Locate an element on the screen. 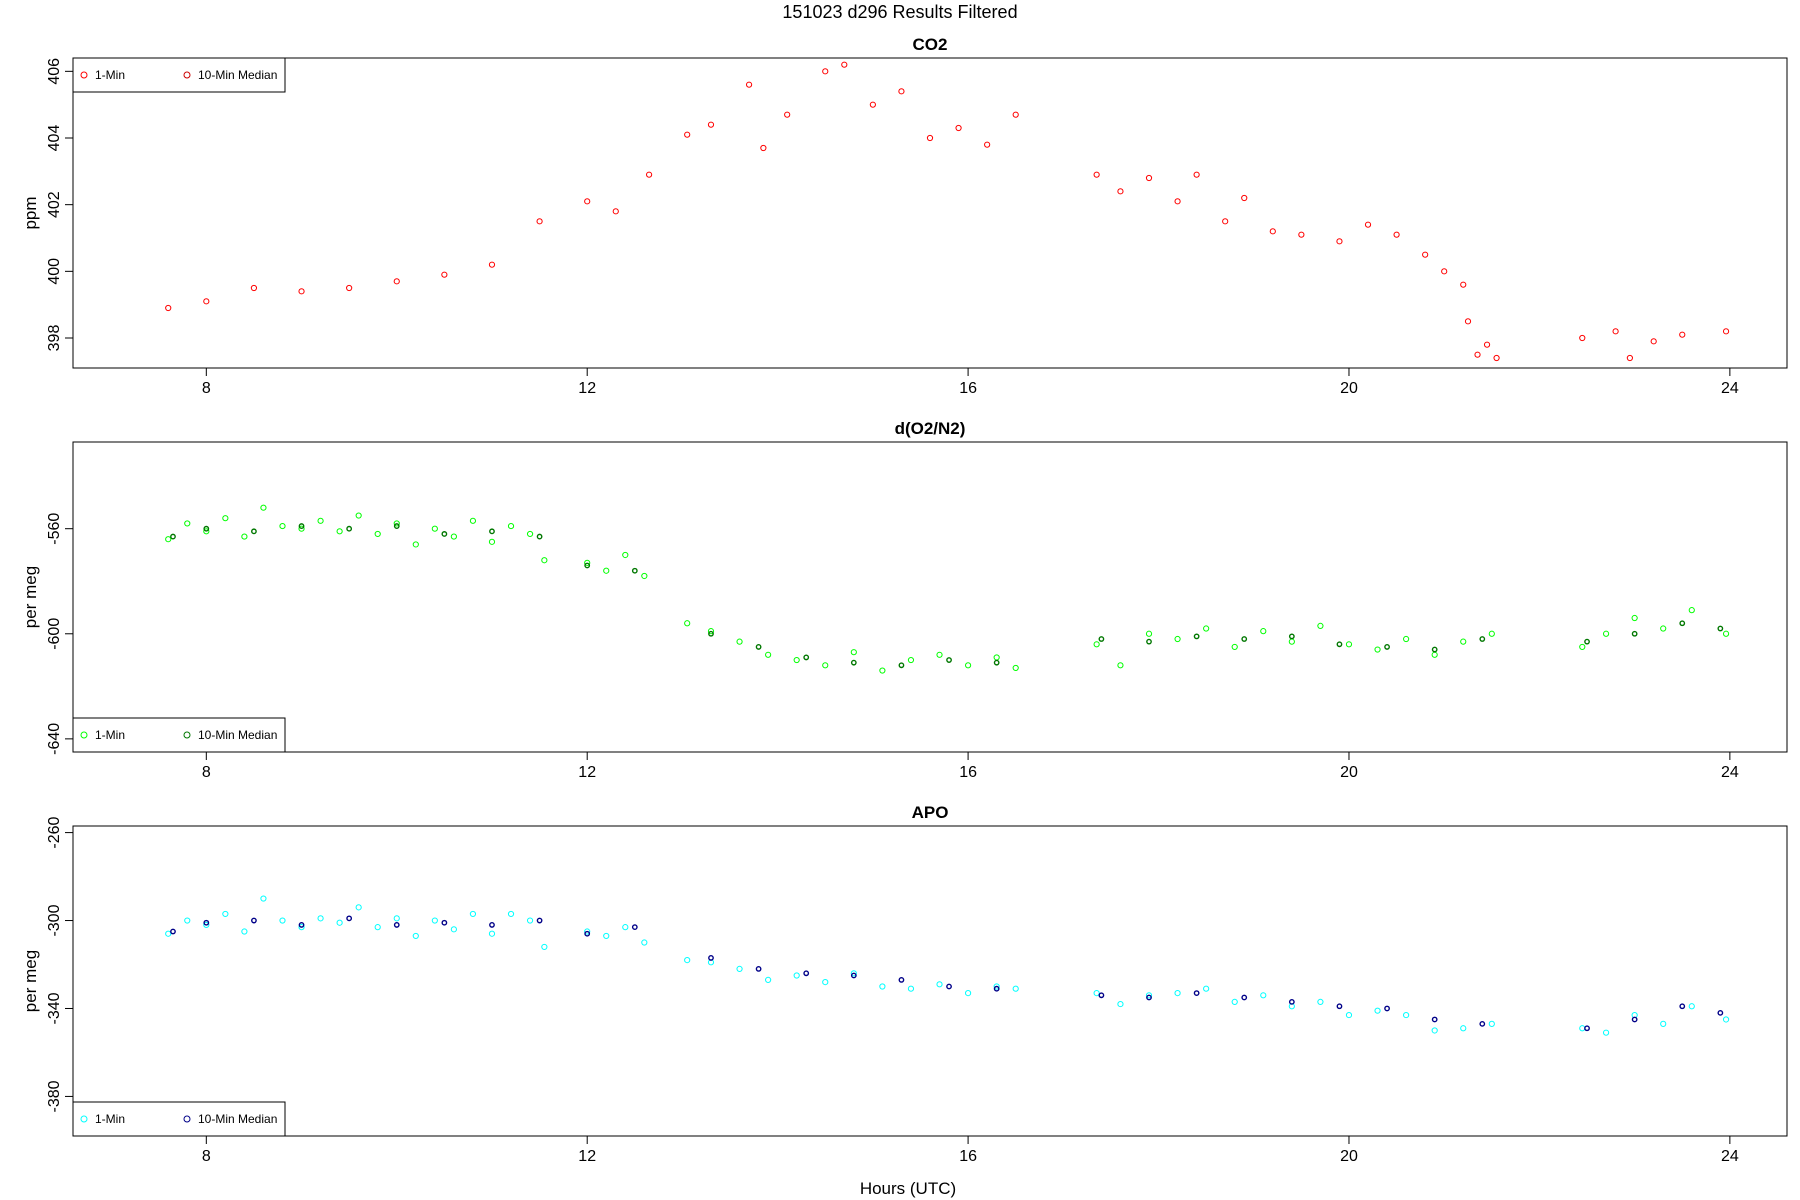 The width and height of the screenshot is (1800, 1200). legend-label: 1-Min is located at coordinates (110, 75).